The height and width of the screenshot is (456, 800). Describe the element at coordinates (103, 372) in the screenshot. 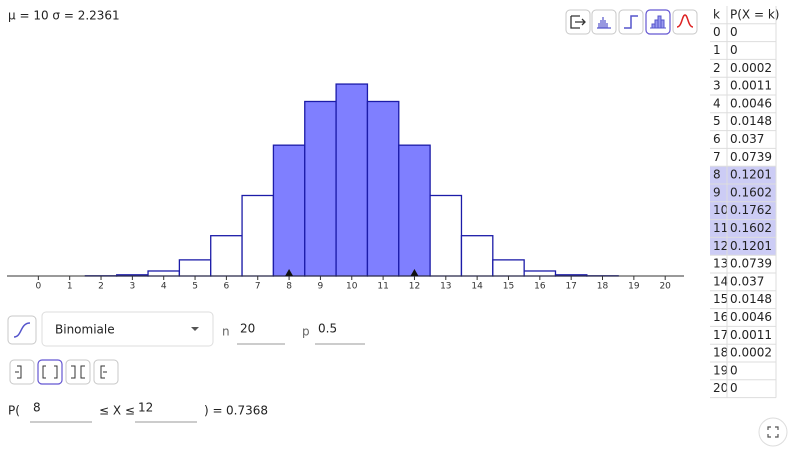

I see `right-sided-icon` at that location.